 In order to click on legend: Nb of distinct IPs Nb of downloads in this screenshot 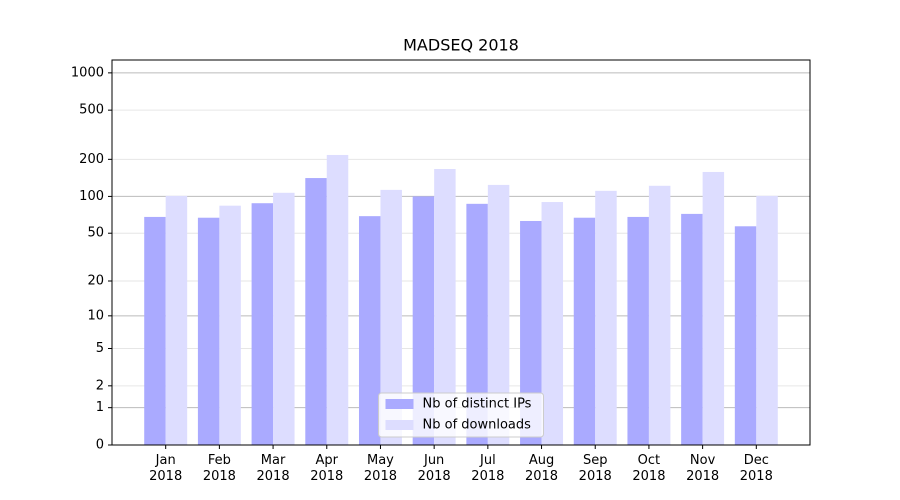, I will do `click(461, 415)`.